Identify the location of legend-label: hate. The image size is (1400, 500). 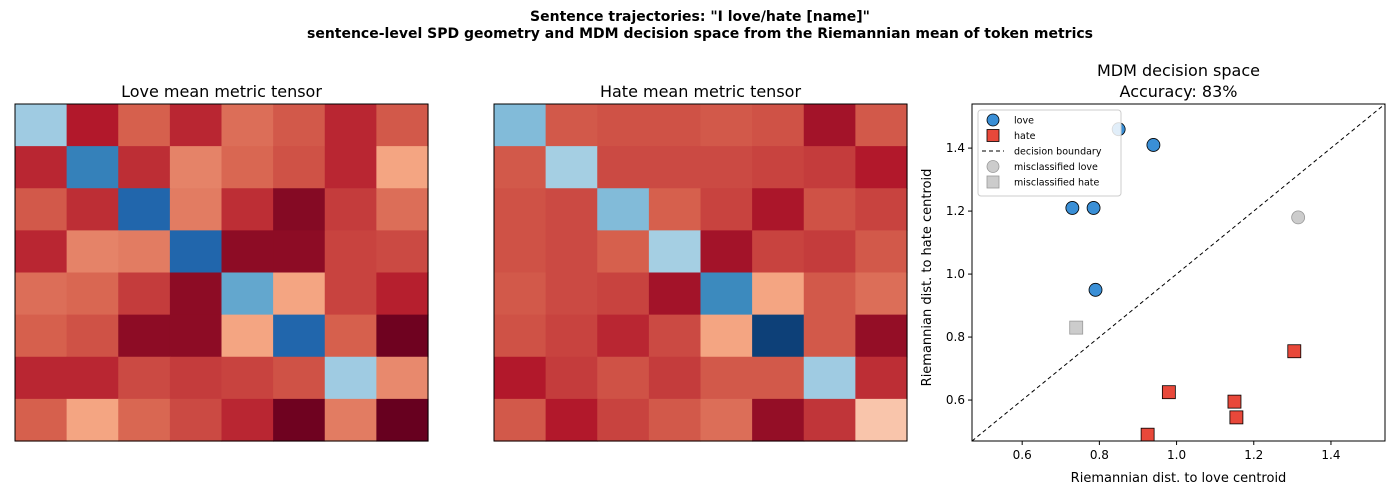
(1025, 136).